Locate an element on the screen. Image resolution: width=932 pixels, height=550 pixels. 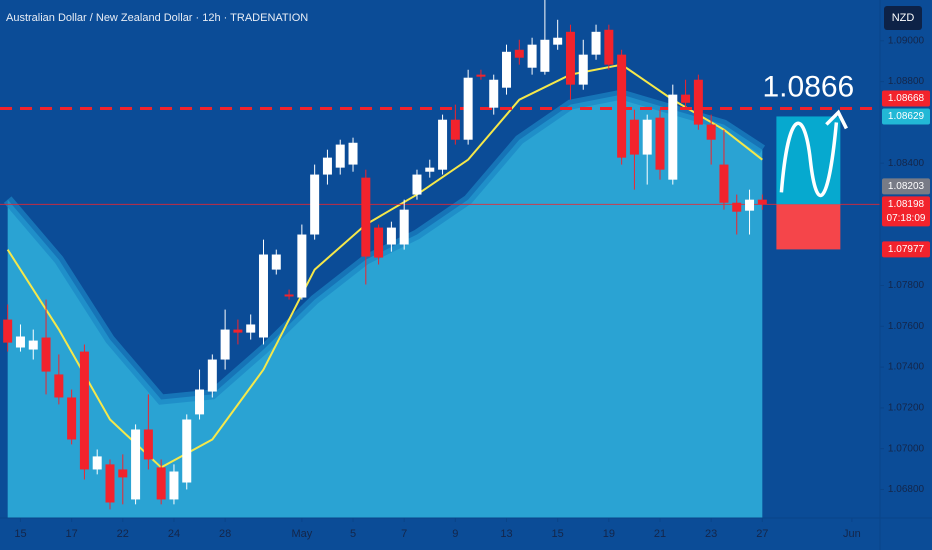
target-box is located at coordinates (808, 160).